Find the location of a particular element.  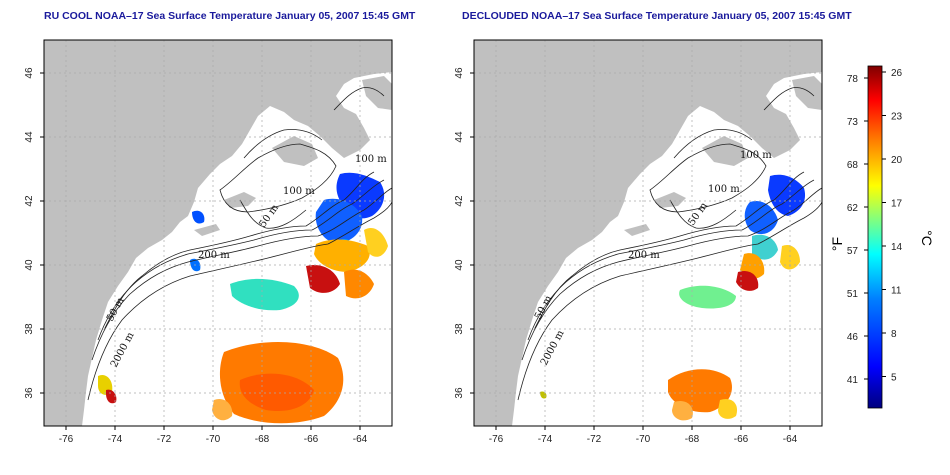

fahrenheit-tick-label: 78 is located at coordinates (853, 79).